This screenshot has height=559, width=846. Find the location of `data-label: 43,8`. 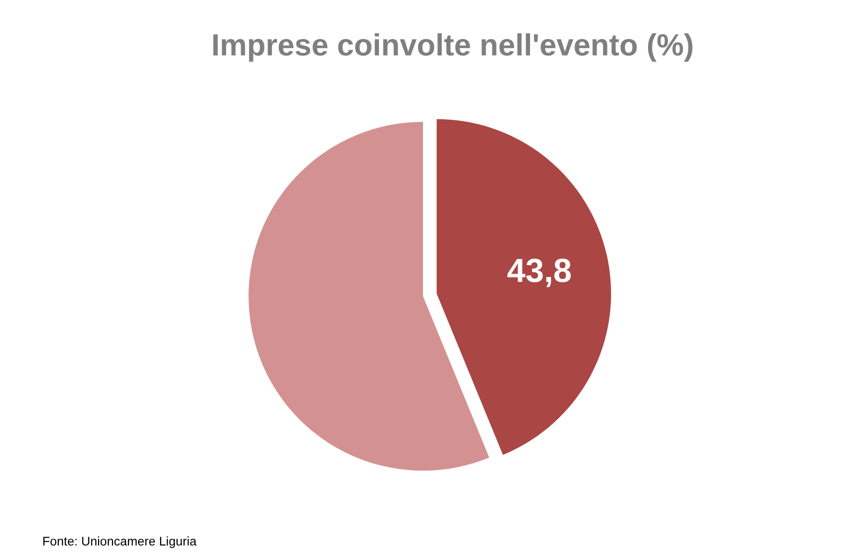

data-label: 43,8 is located at coordinates (539, 273).